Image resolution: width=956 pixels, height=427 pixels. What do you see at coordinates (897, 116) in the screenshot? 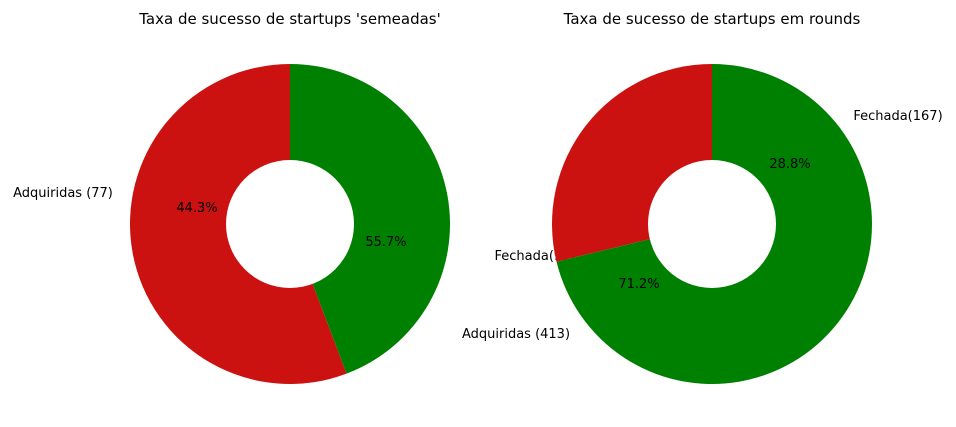
I see `slice-label-closed: Fechada(167)` at bounding box center [897, 116].